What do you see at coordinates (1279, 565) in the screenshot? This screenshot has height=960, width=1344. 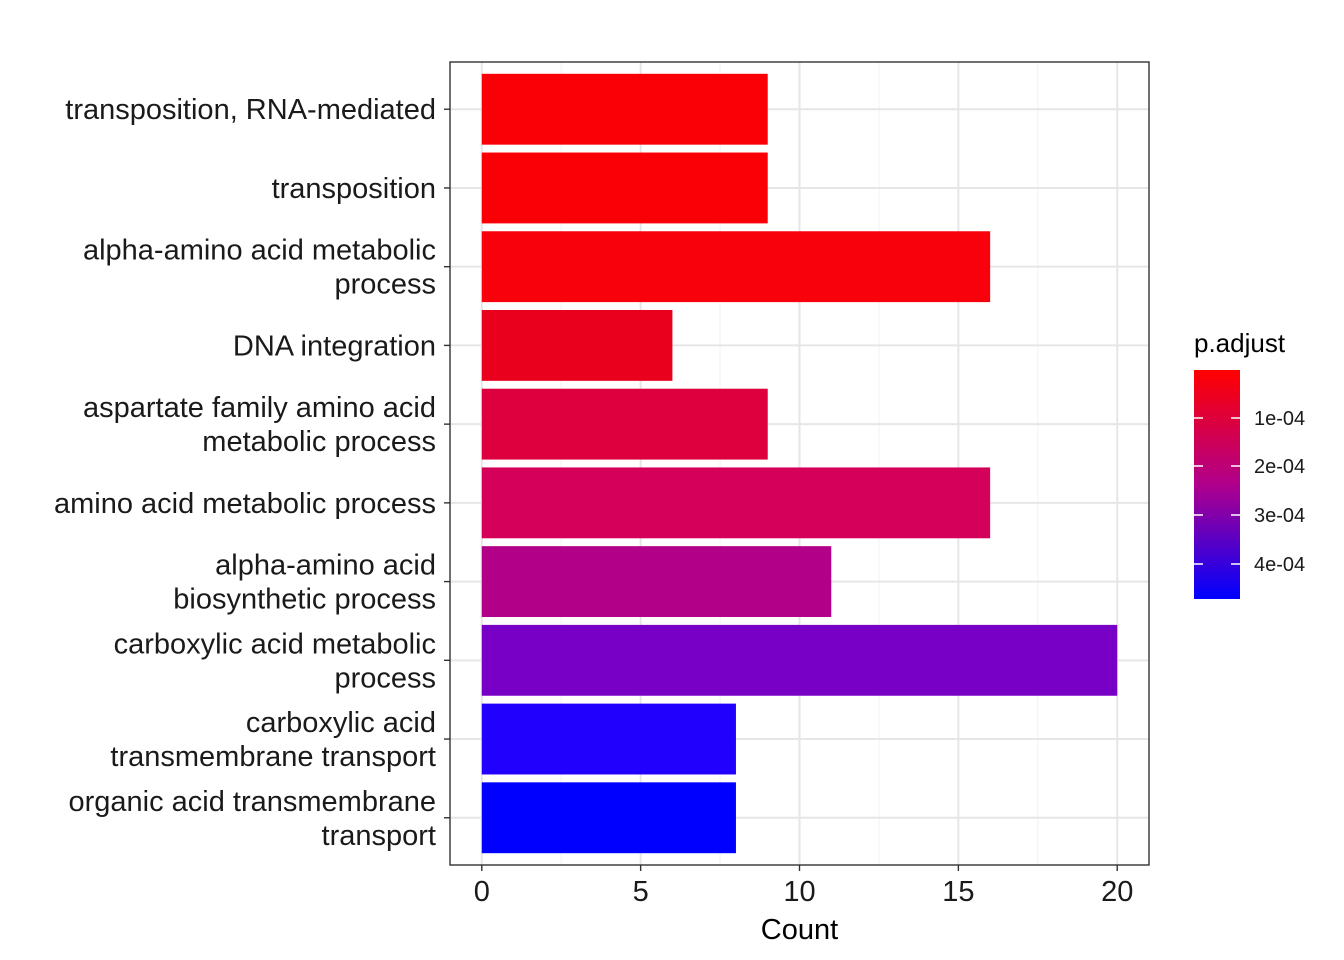 I see `legend-label: 4e-04` at bounding box center [1279, 565].